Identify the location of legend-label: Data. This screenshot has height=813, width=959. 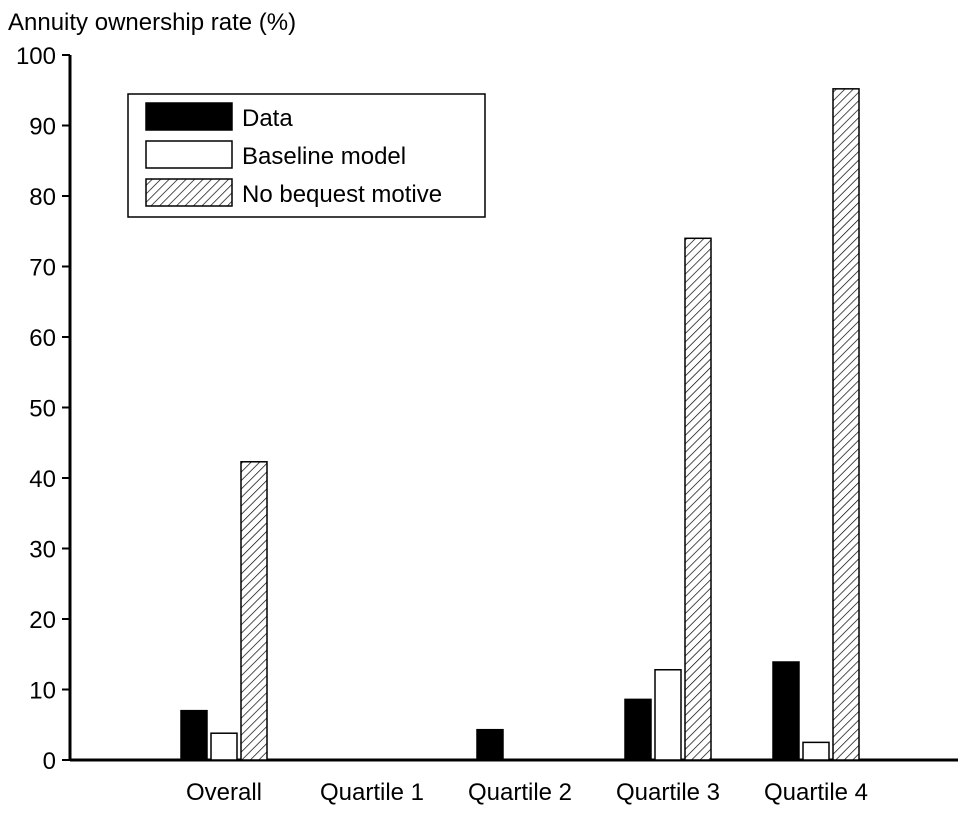
(267, 118).